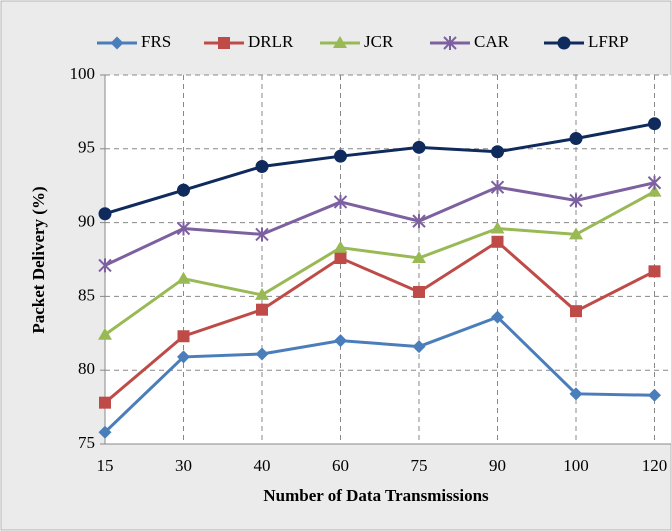 The height and width of the screenshot is (531, 672). I want to click on y-tick-label: 90, so click(86, 221).